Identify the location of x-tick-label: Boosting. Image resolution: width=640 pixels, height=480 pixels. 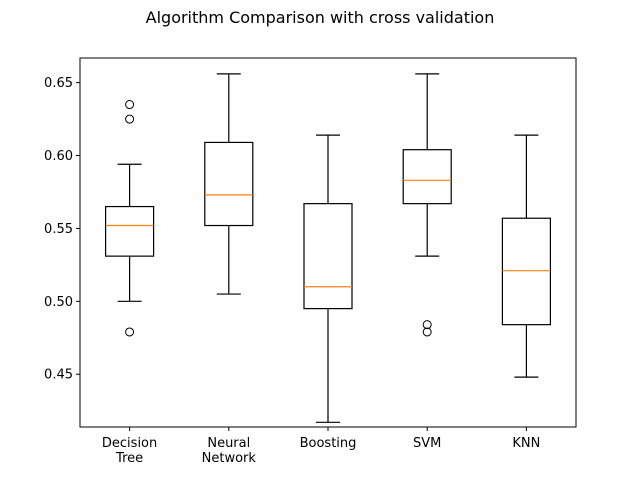
(328, 443).